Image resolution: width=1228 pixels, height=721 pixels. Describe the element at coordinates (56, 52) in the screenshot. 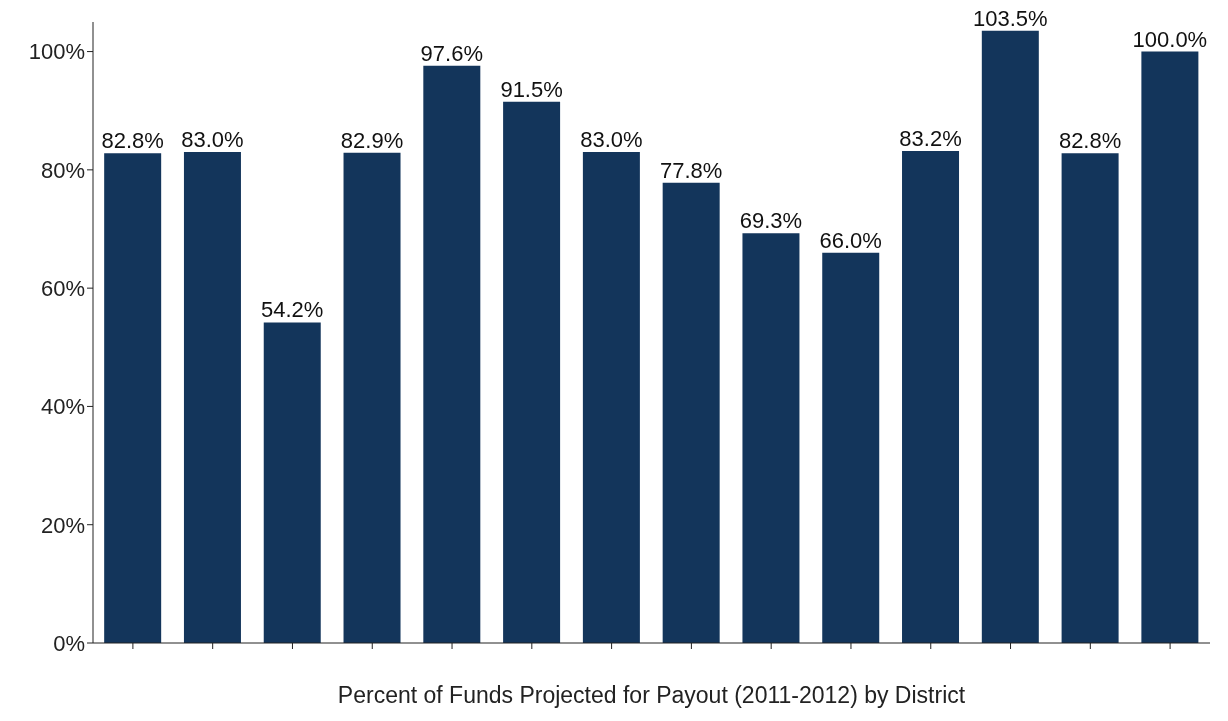

I see `y-tick-label: 100%` at that location.